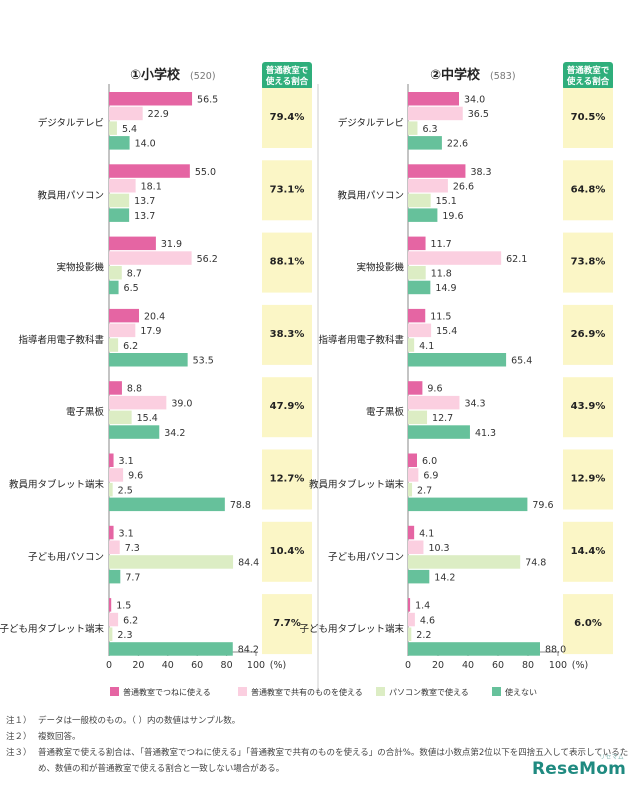  What do you see at coordinates (278, 665) in the screenshot?
I see `panel-1-x-unit: (%)` at bounding box center [278, 665].